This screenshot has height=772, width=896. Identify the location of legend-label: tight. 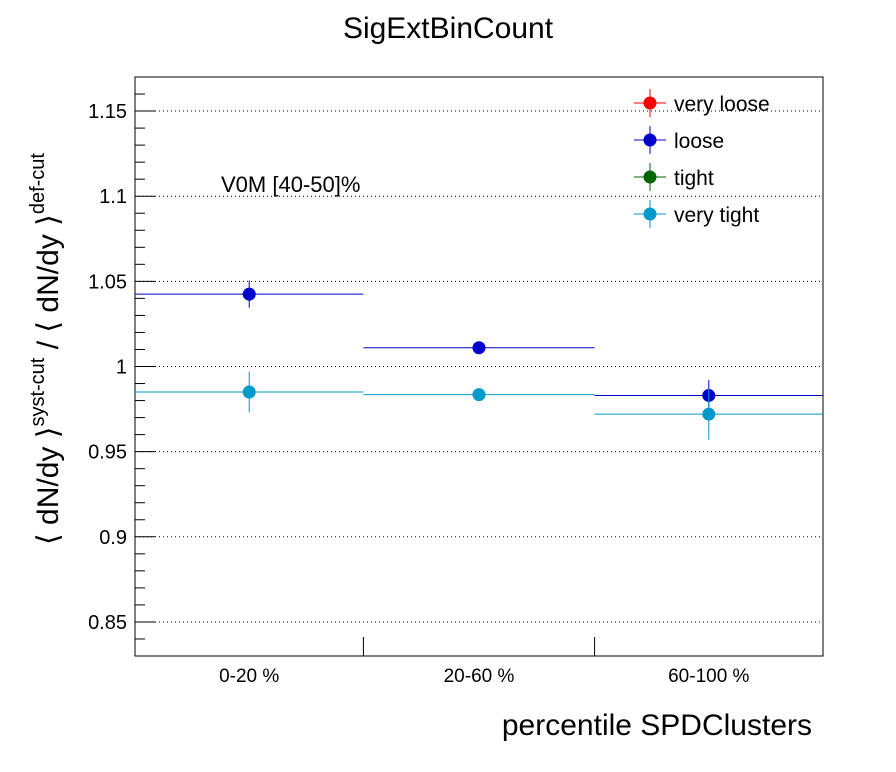
(694, 178).